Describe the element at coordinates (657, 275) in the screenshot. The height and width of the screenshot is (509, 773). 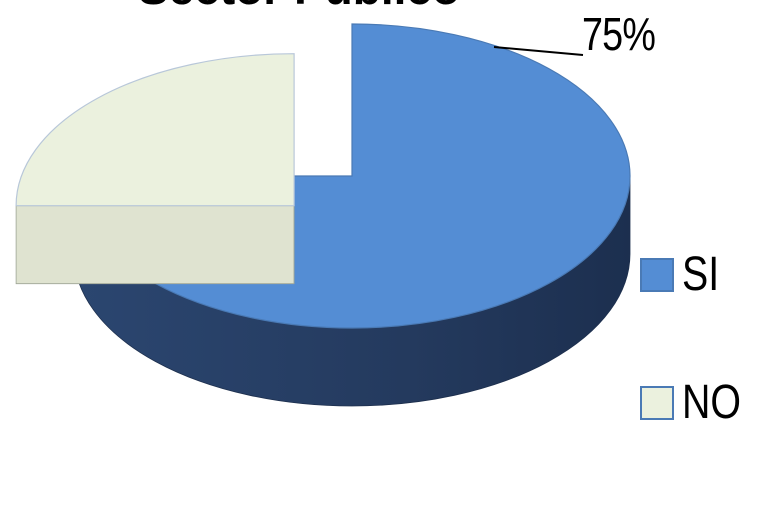
I see `legend-swatch-si` at that location.